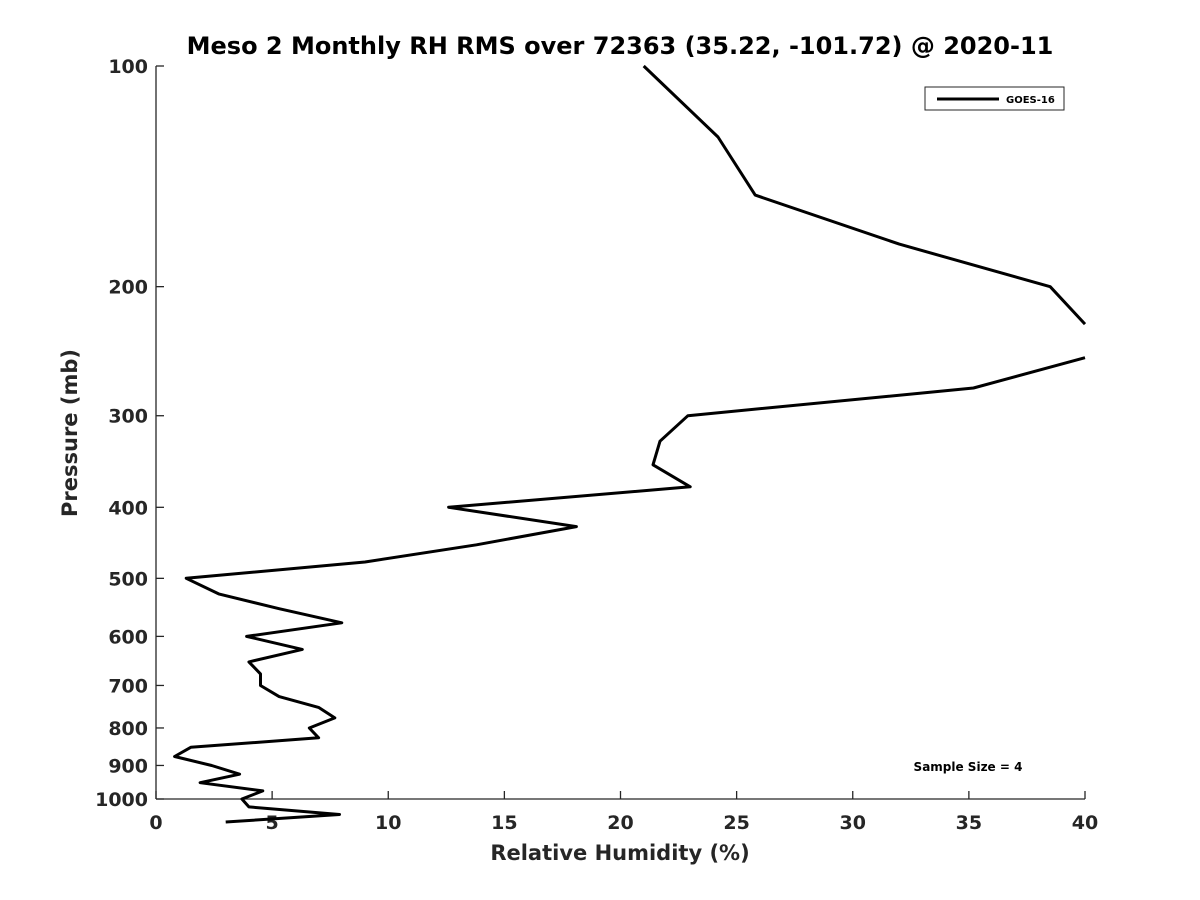 Image resolution: width=1200 pixels, height=900 pixels. I want to click on x-tick-label-35: 35, so click(969, 823).